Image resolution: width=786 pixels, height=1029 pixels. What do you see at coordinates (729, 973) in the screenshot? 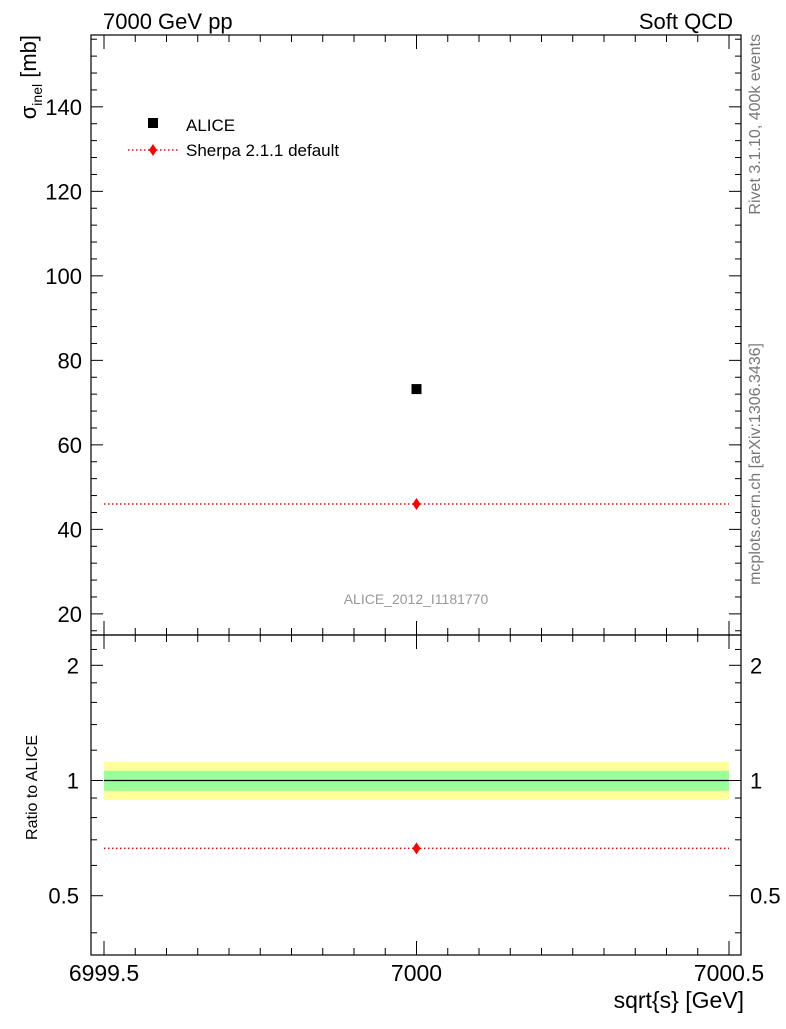
I see `x-tick-label: 7000.5` at bounding box center [729, 973].